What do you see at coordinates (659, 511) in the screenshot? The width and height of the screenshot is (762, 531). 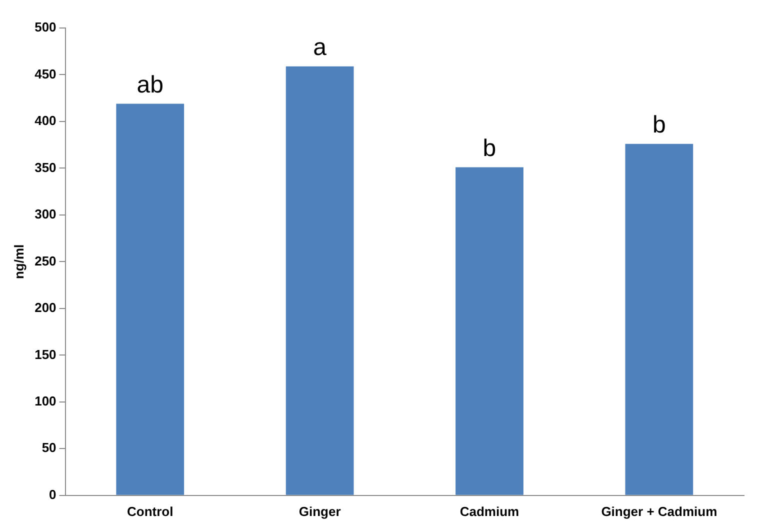 I see `x-tick-label: Ginger + Cadmium` at bounding box center [659, 511].